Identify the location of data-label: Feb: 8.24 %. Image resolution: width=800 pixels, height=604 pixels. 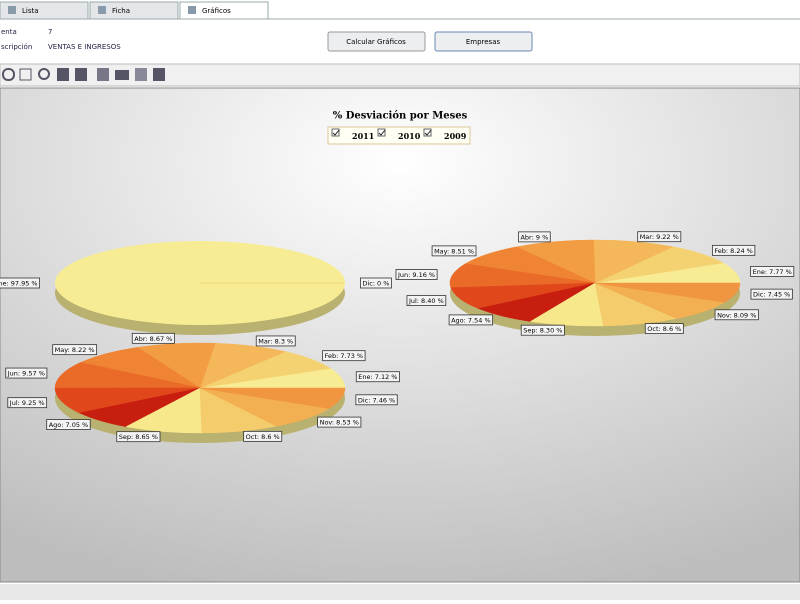
(733, 251).